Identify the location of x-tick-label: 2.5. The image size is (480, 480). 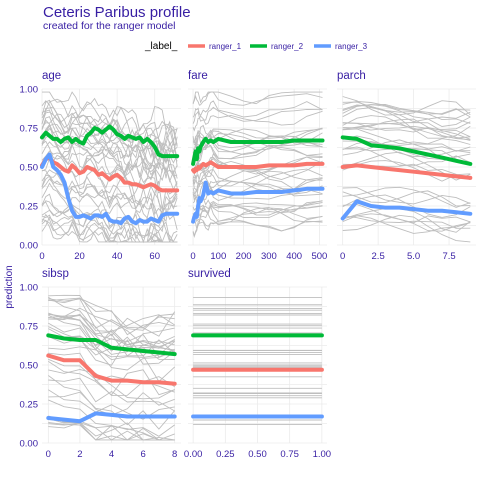
(378, 256).